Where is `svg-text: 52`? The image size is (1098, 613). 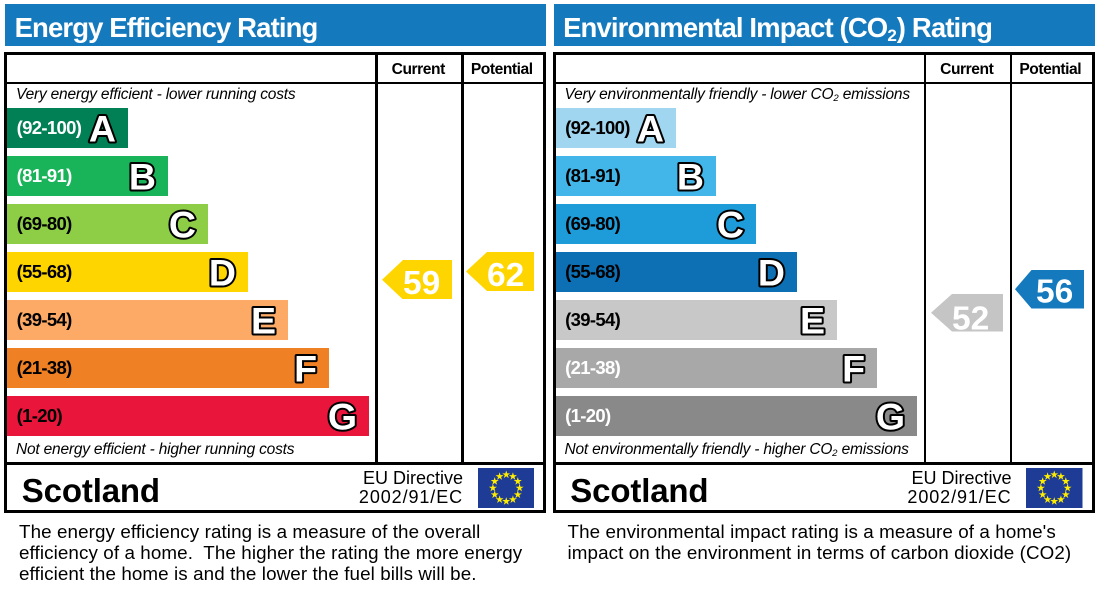
svg-text: 52 is located at coordinates (970, 316).